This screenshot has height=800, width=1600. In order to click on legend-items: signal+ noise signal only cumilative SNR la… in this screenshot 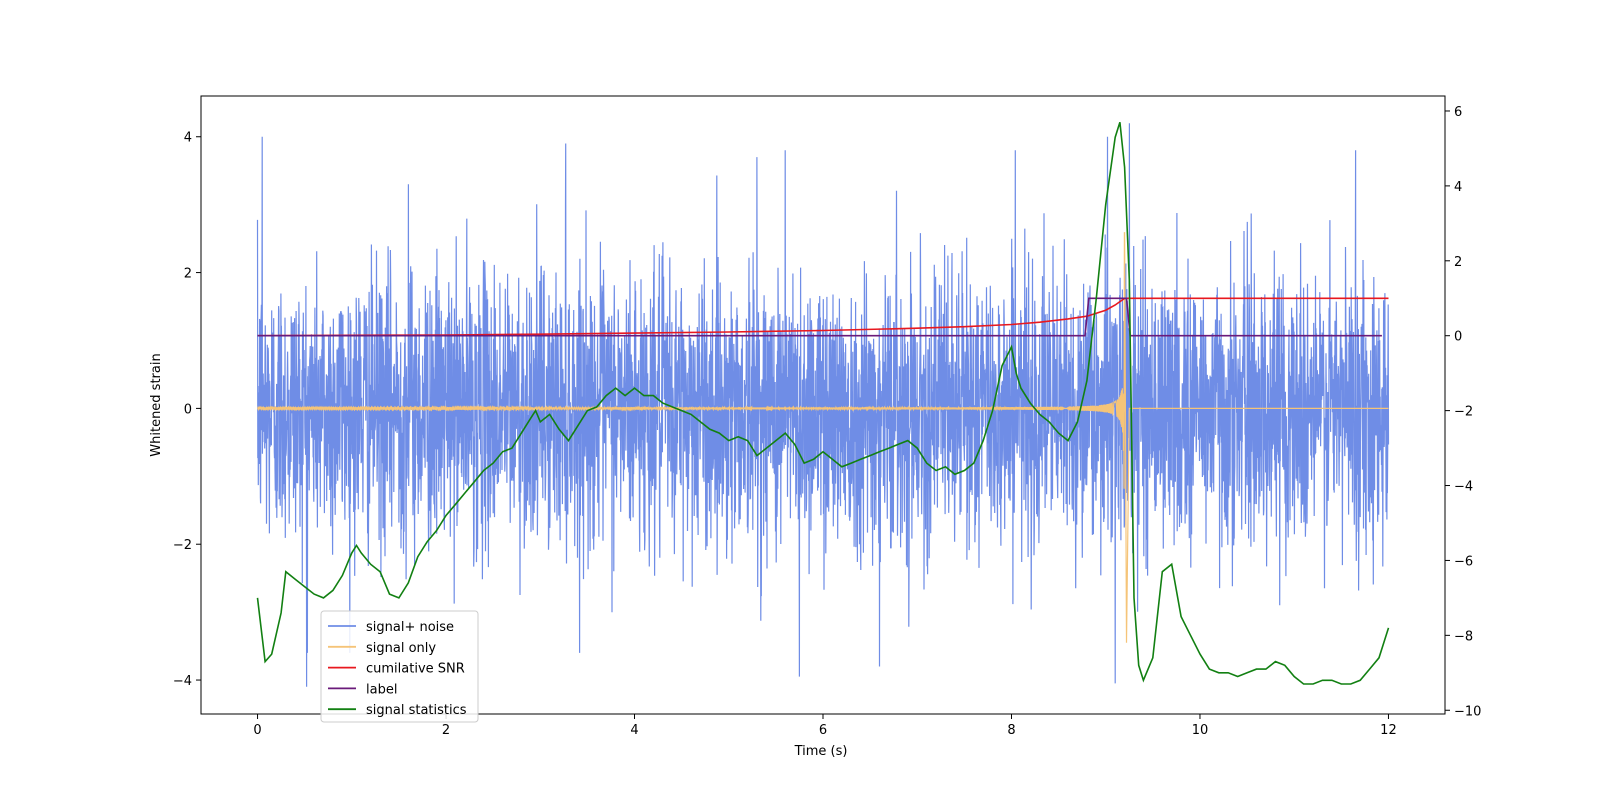, I will do `click(397, 669)`.